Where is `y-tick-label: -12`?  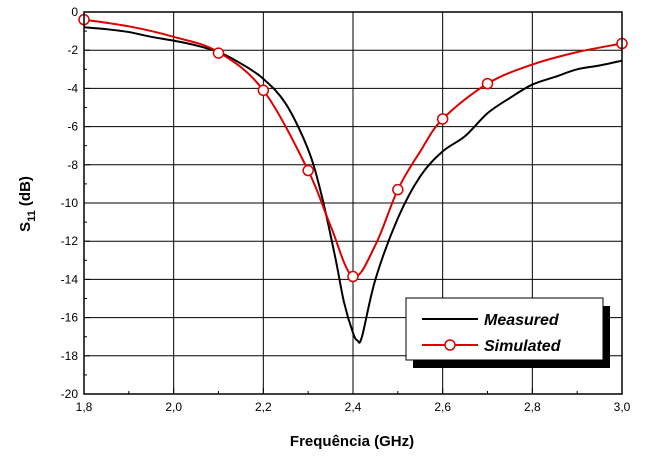
y-tick-label: -12 is located at coordinates (70, 241).